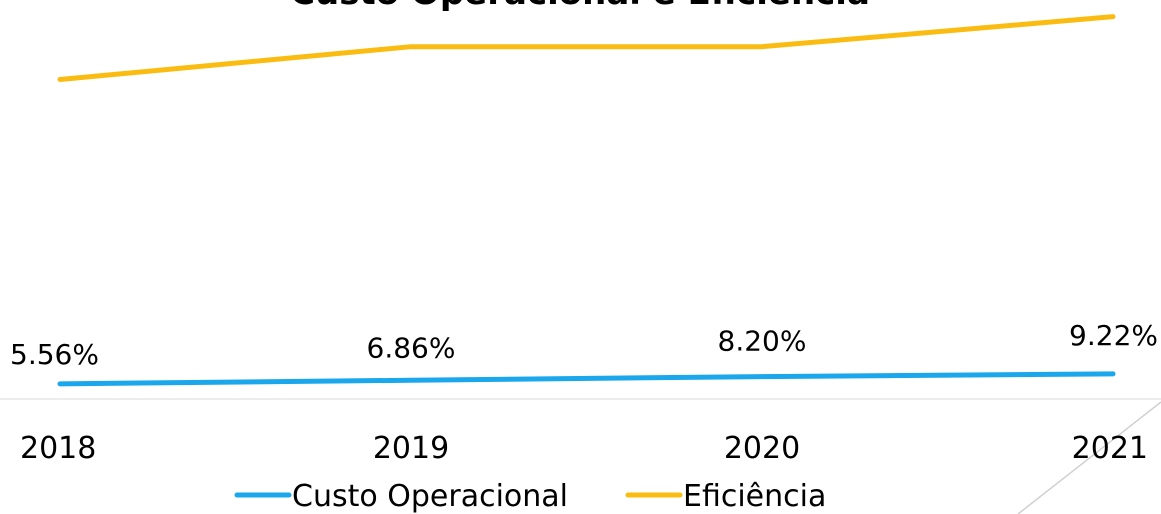  I want to click on x-tick-label: 2019, so click(411, 448).